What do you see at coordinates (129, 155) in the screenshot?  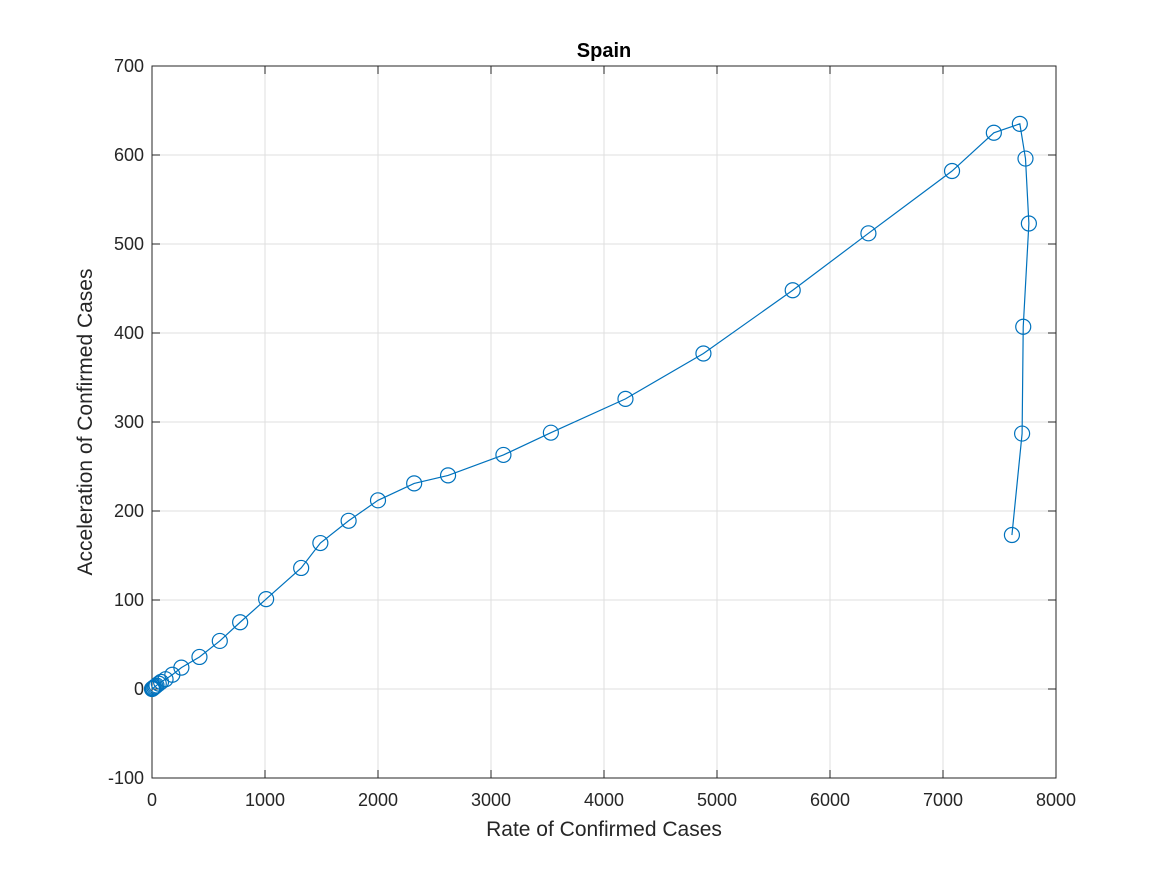 I see `y-tick-label: 600` at bounding box center [129, 155].